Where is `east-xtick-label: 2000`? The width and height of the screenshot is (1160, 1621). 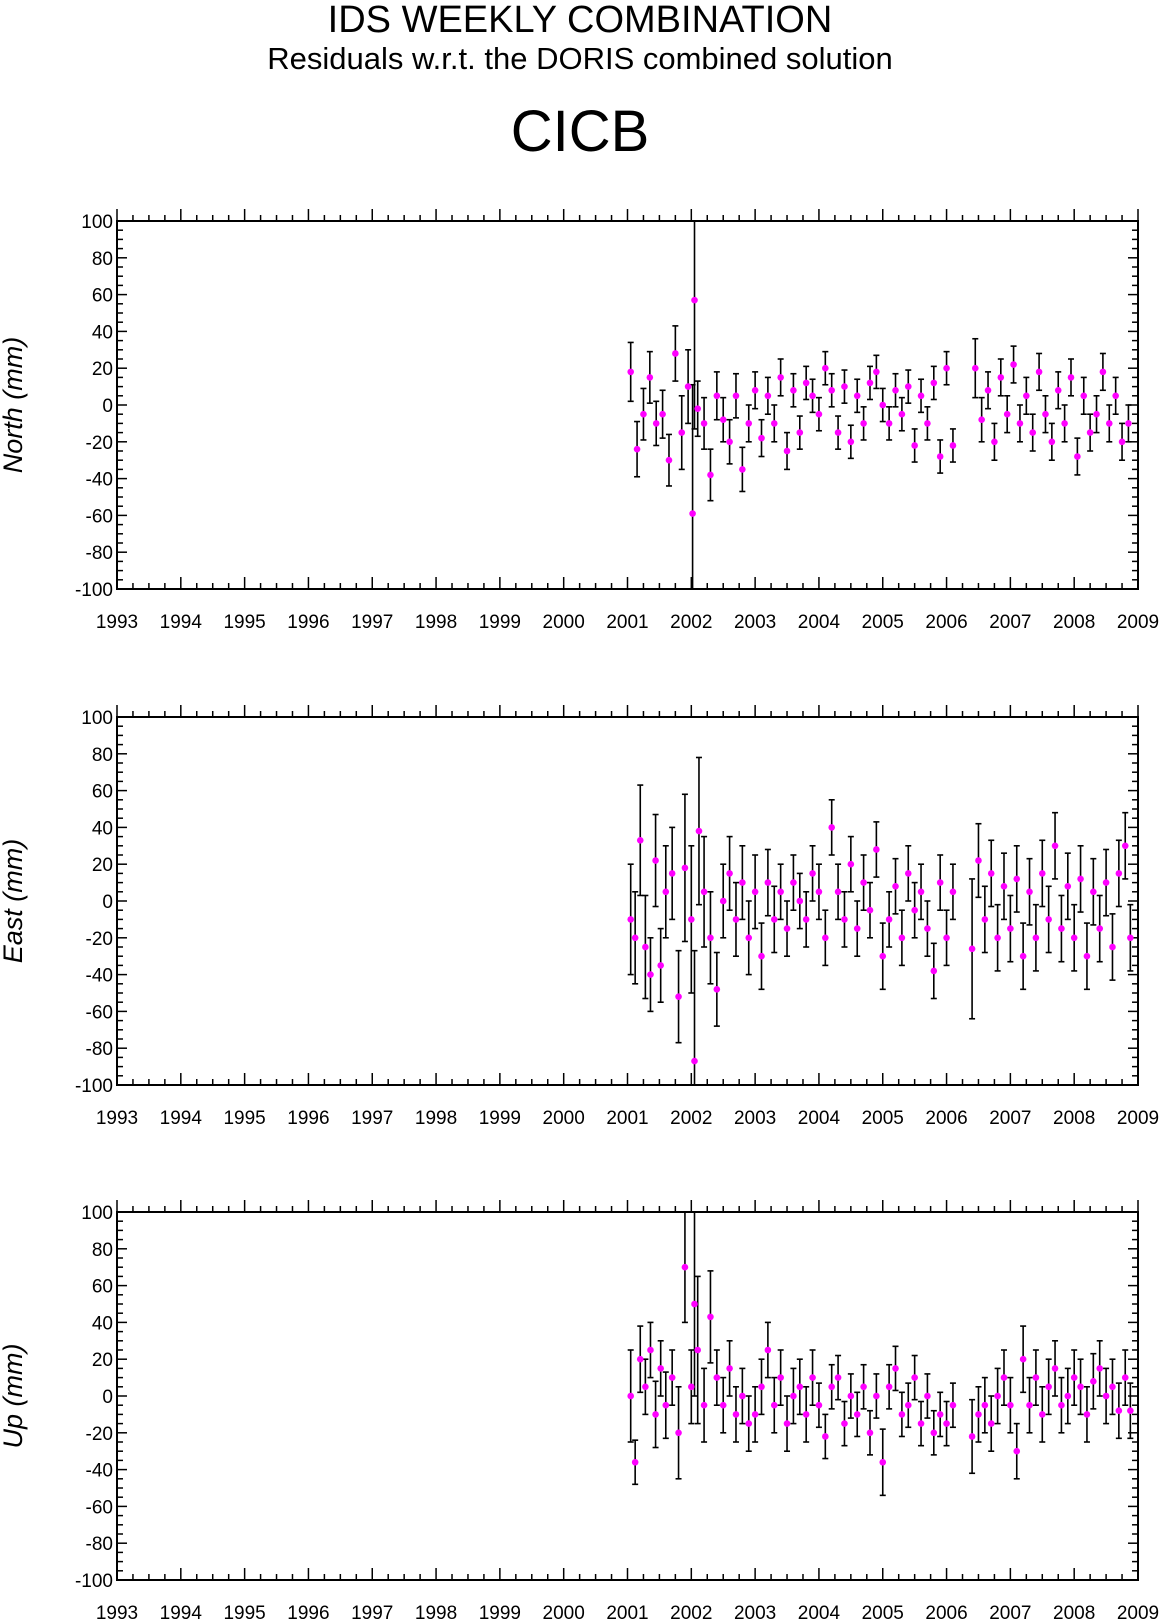
east-xtick-label: 2000 is located at coordinates (564, 1118).